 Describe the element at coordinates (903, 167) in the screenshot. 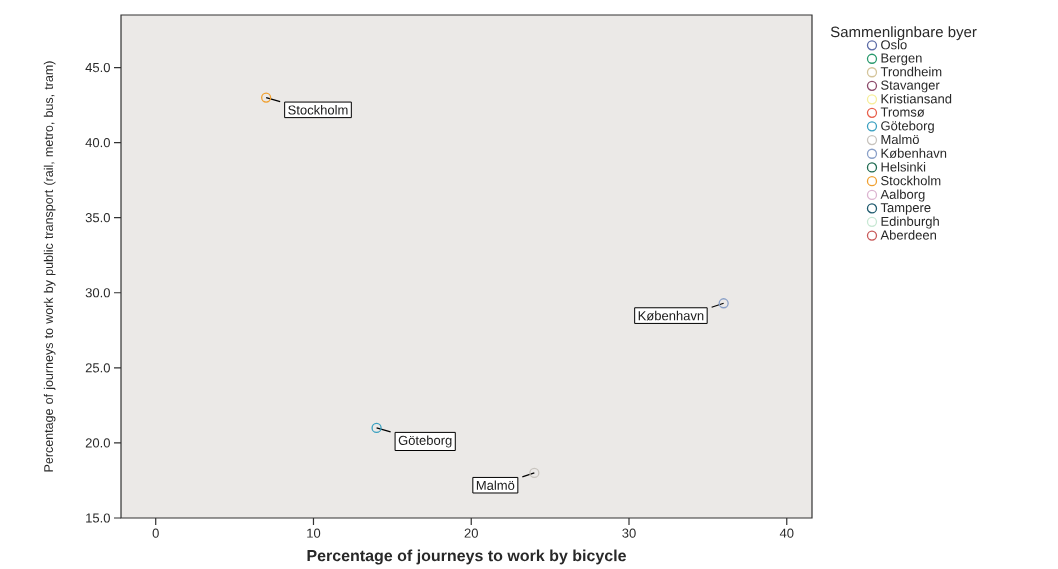

I see `legend-label: Helsinki` at that location.